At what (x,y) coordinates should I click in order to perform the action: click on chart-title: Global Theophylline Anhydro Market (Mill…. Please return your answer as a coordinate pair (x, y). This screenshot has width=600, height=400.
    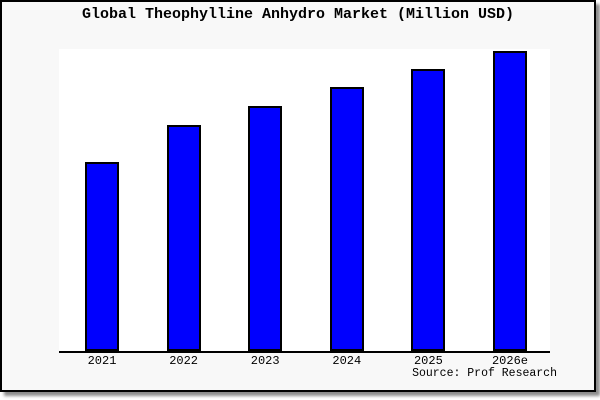
    Looking at the image, I should click on (298, 14).